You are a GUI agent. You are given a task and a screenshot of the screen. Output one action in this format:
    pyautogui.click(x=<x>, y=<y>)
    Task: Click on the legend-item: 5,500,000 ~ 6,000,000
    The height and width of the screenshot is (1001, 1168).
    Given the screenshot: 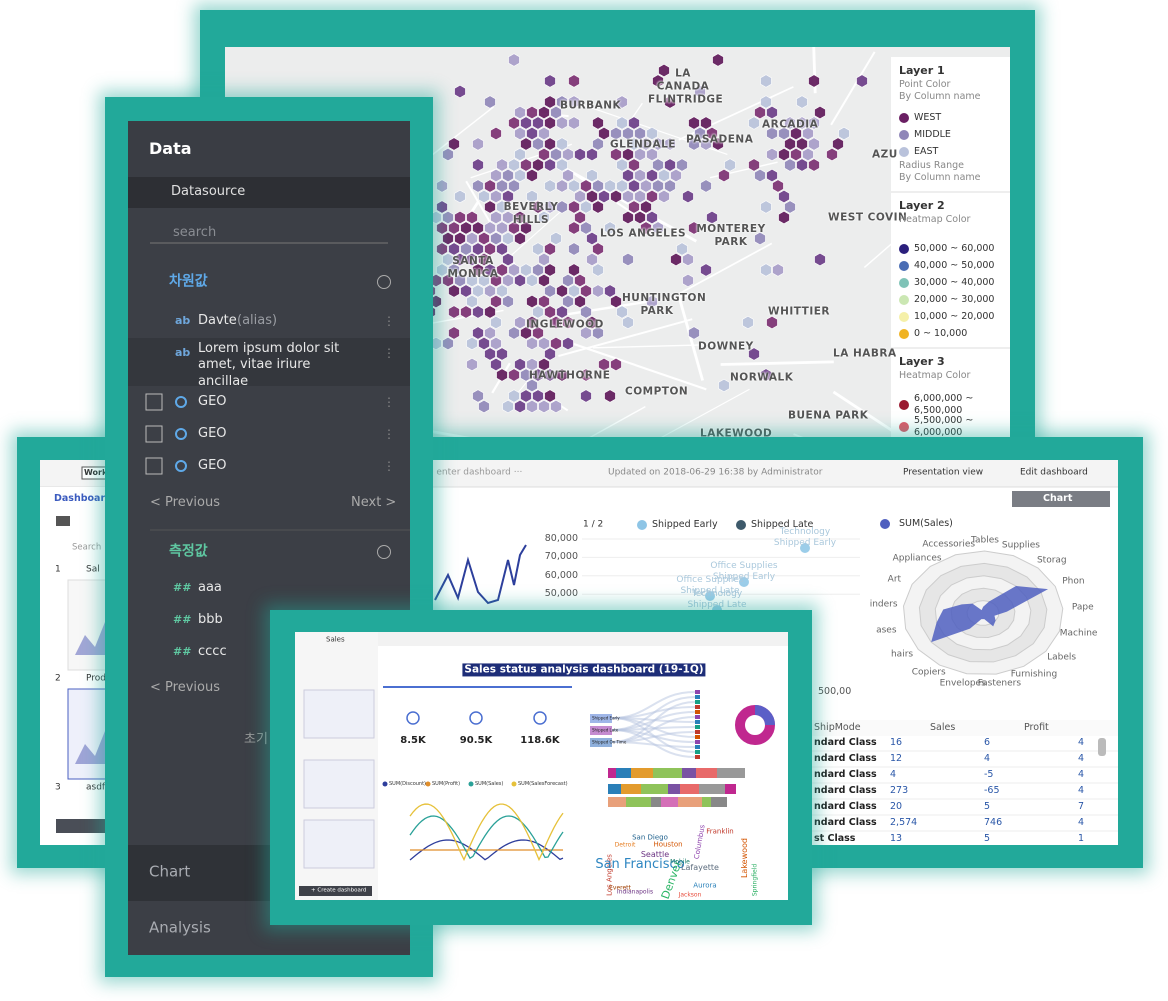 What is the action you would take?
    pyautogui.click(x=944, y=426)
    